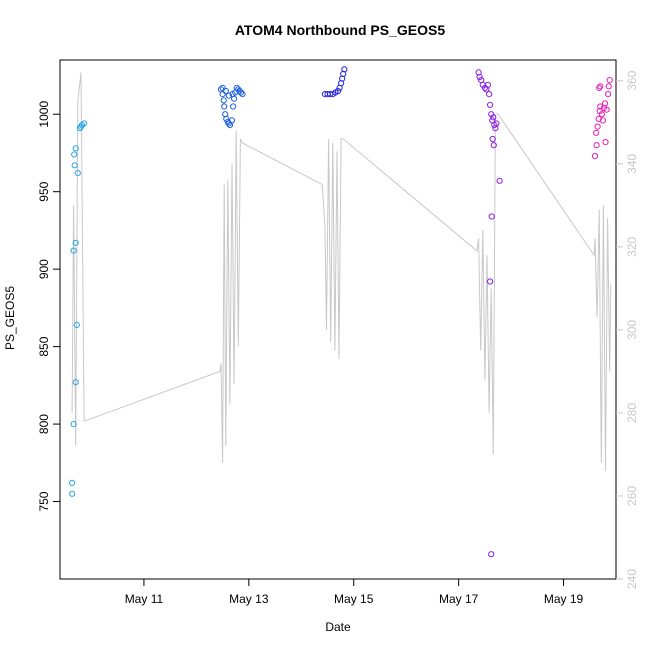 This screenshot has height=650, width=650. Describe the element at coordinates (44, 424) in the screenshot. I see `y-tick-label: 800` at that location.